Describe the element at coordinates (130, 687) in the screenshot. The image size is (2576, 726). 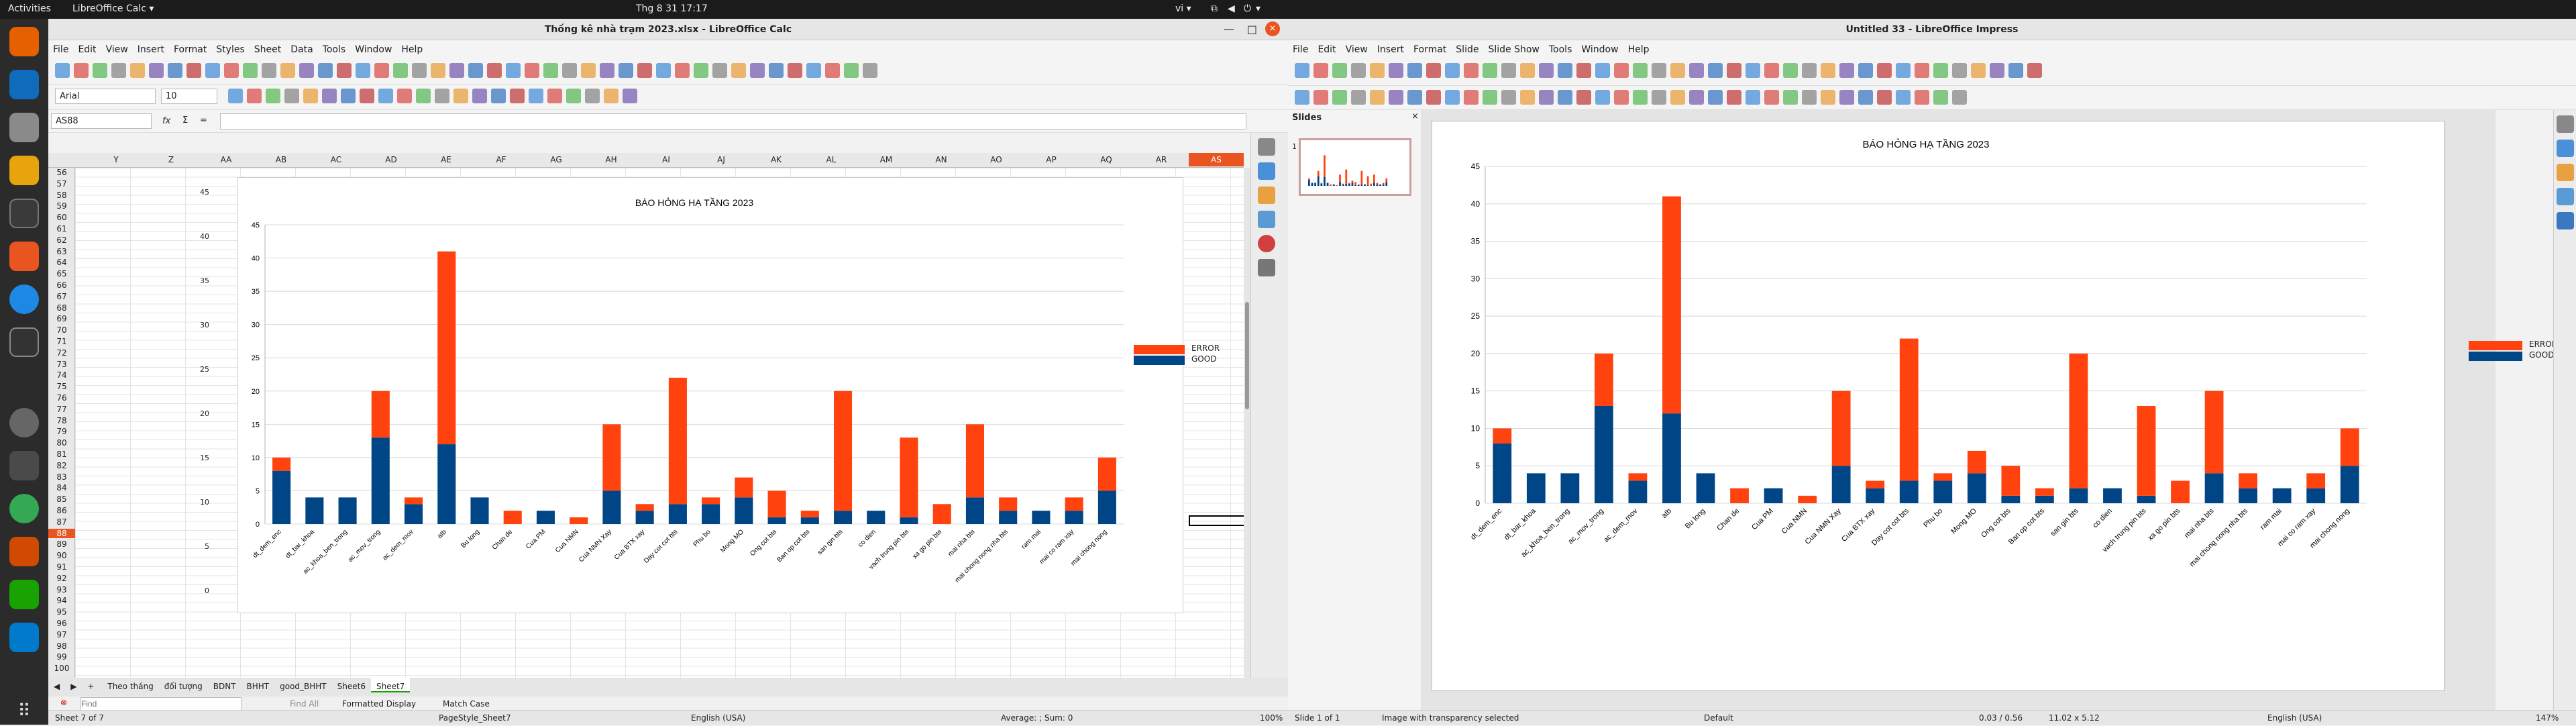
I see `tab-theo-thang: Theo tháng` at that location.